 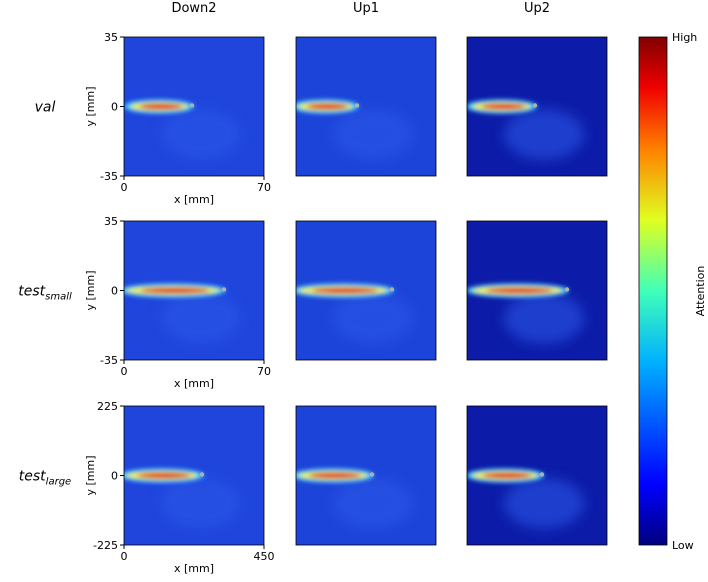 I want to click on colorbar-label: Attention, so click(x=700, y=291).